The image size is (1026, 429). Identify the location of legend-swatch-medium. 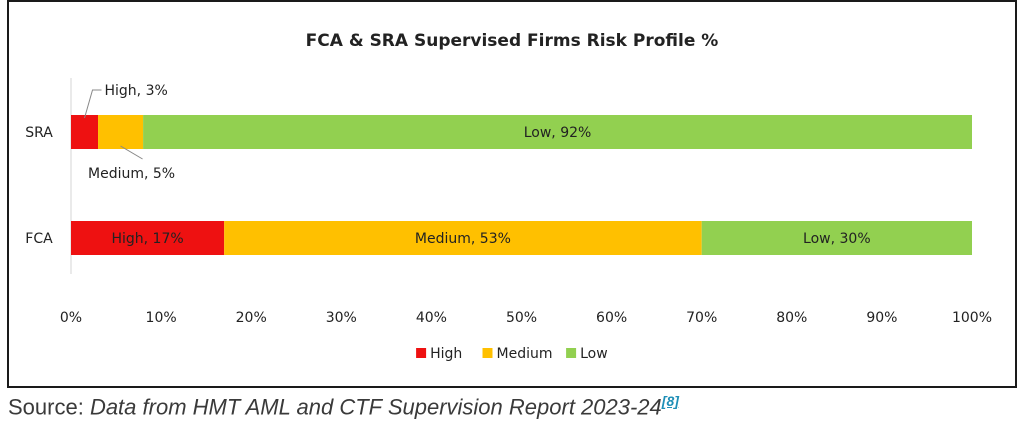
(487, 353).